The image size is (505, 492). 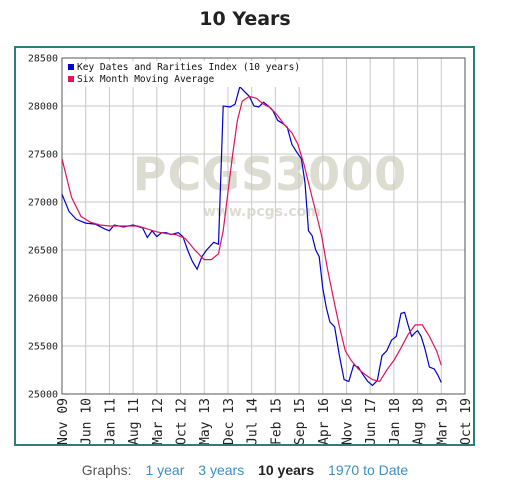 I want to click on watermark-logo: PCGS3000, so click(x=270, y=174).